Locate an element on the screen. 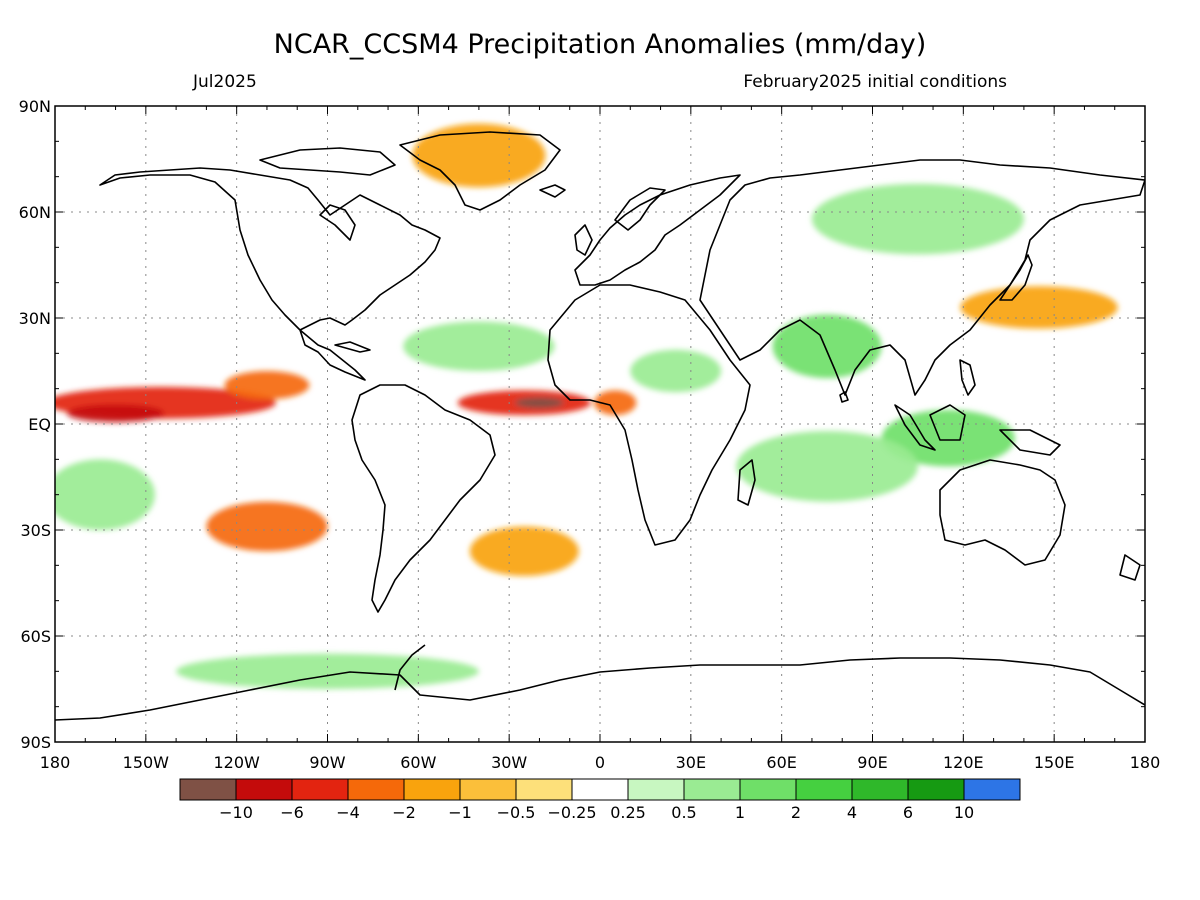  lon-label: 30W is located at coordinates (509, 762).